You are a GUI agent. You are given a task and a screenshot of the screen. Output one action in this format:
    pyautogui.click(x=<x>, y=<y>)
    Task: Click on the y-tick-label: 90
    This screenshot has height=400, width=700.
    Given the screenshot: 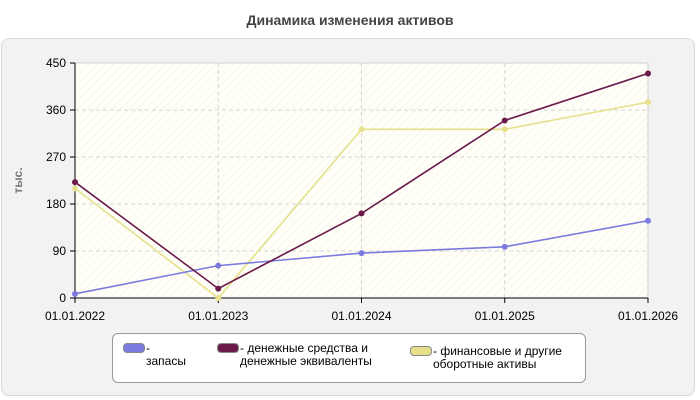 What is the action you would take?
    pyautogui.click(x=60, y=251)
    